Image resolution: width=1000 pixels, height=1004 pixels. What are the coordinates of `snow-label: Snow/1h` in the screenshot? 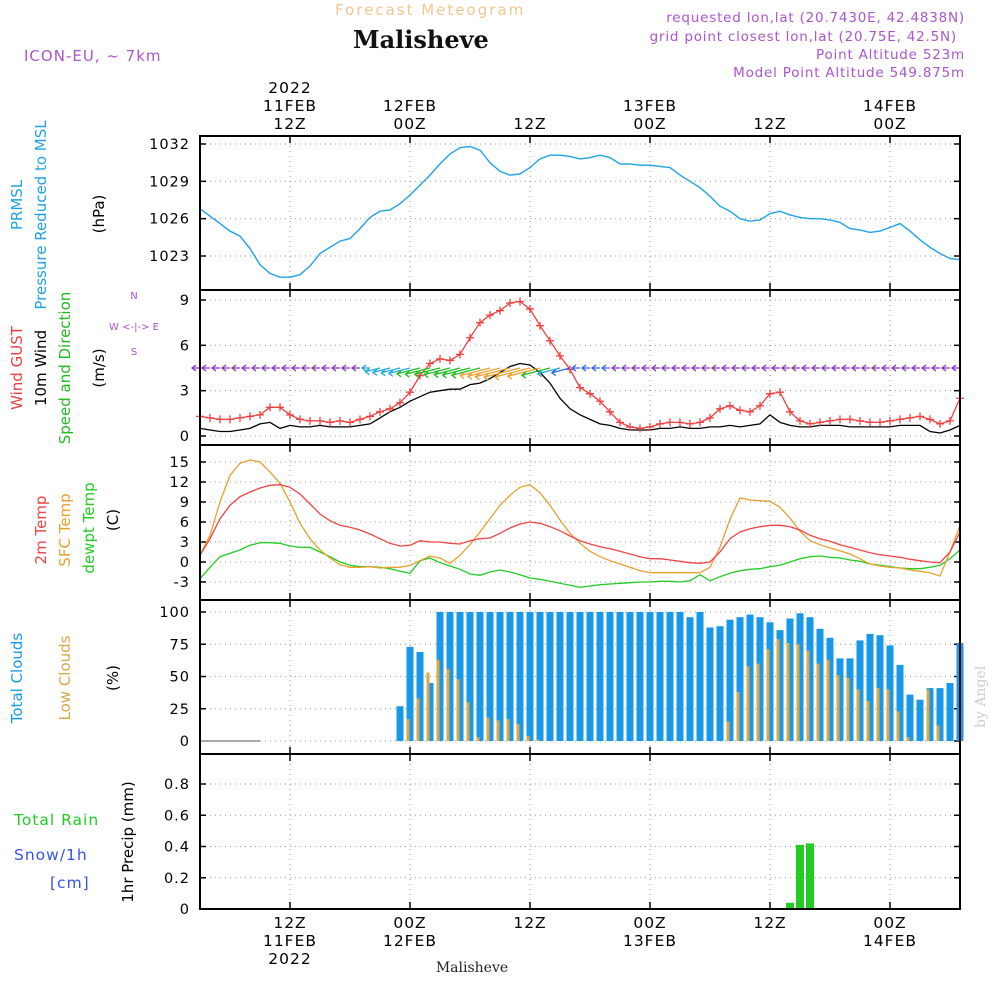 It's located at (51, 855).